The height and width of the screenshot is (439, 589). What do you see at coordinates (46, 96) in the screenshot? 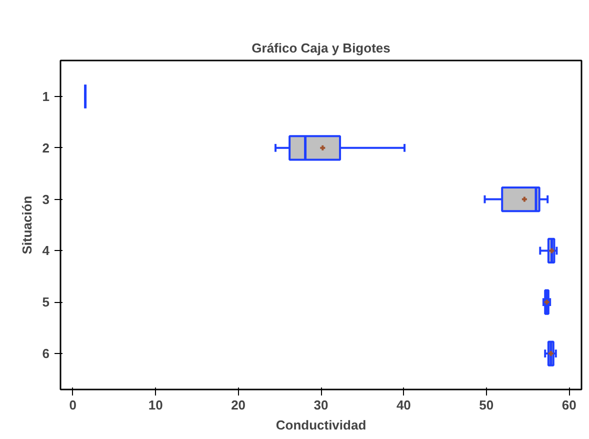
I see `y-tick-label: 1` at bounding box center [46, 96].